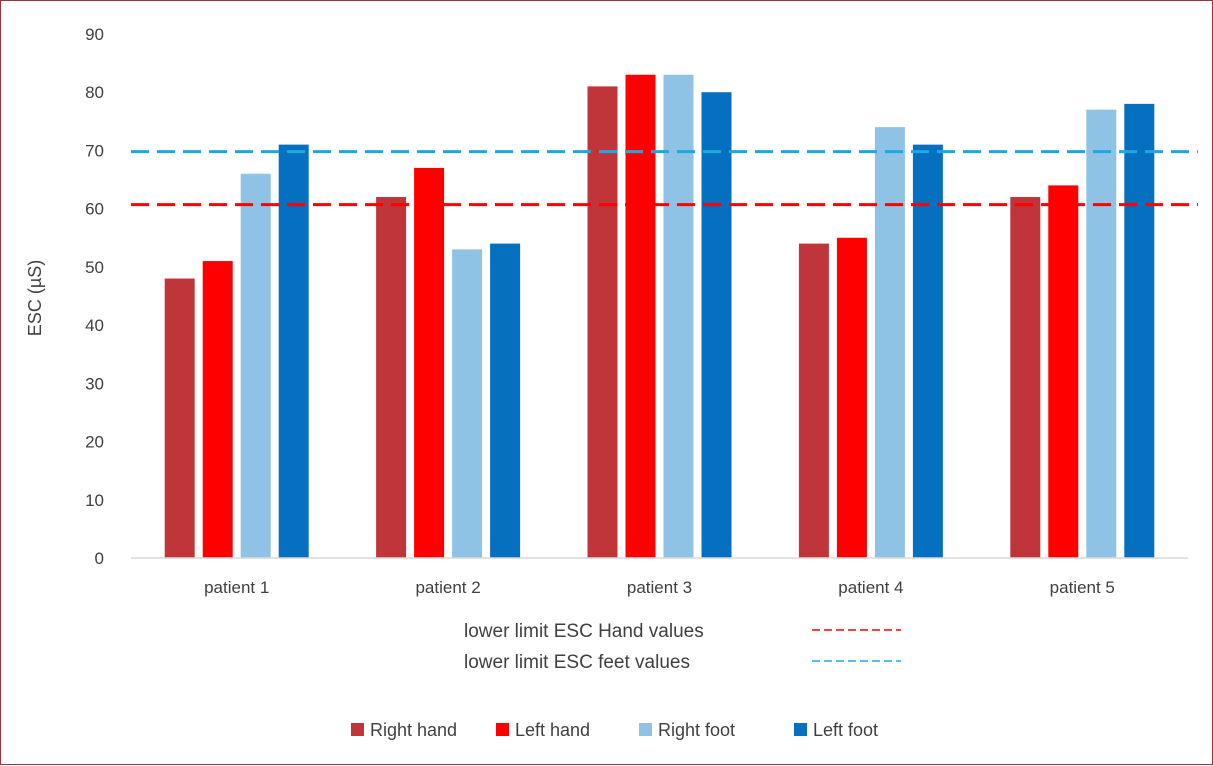 This screenshot has width=1213, height=766. What do you see at coordinates (236, 587) in the screenshot?
I see `x-tick-label: patient 1` at bounding box center [236, 587].